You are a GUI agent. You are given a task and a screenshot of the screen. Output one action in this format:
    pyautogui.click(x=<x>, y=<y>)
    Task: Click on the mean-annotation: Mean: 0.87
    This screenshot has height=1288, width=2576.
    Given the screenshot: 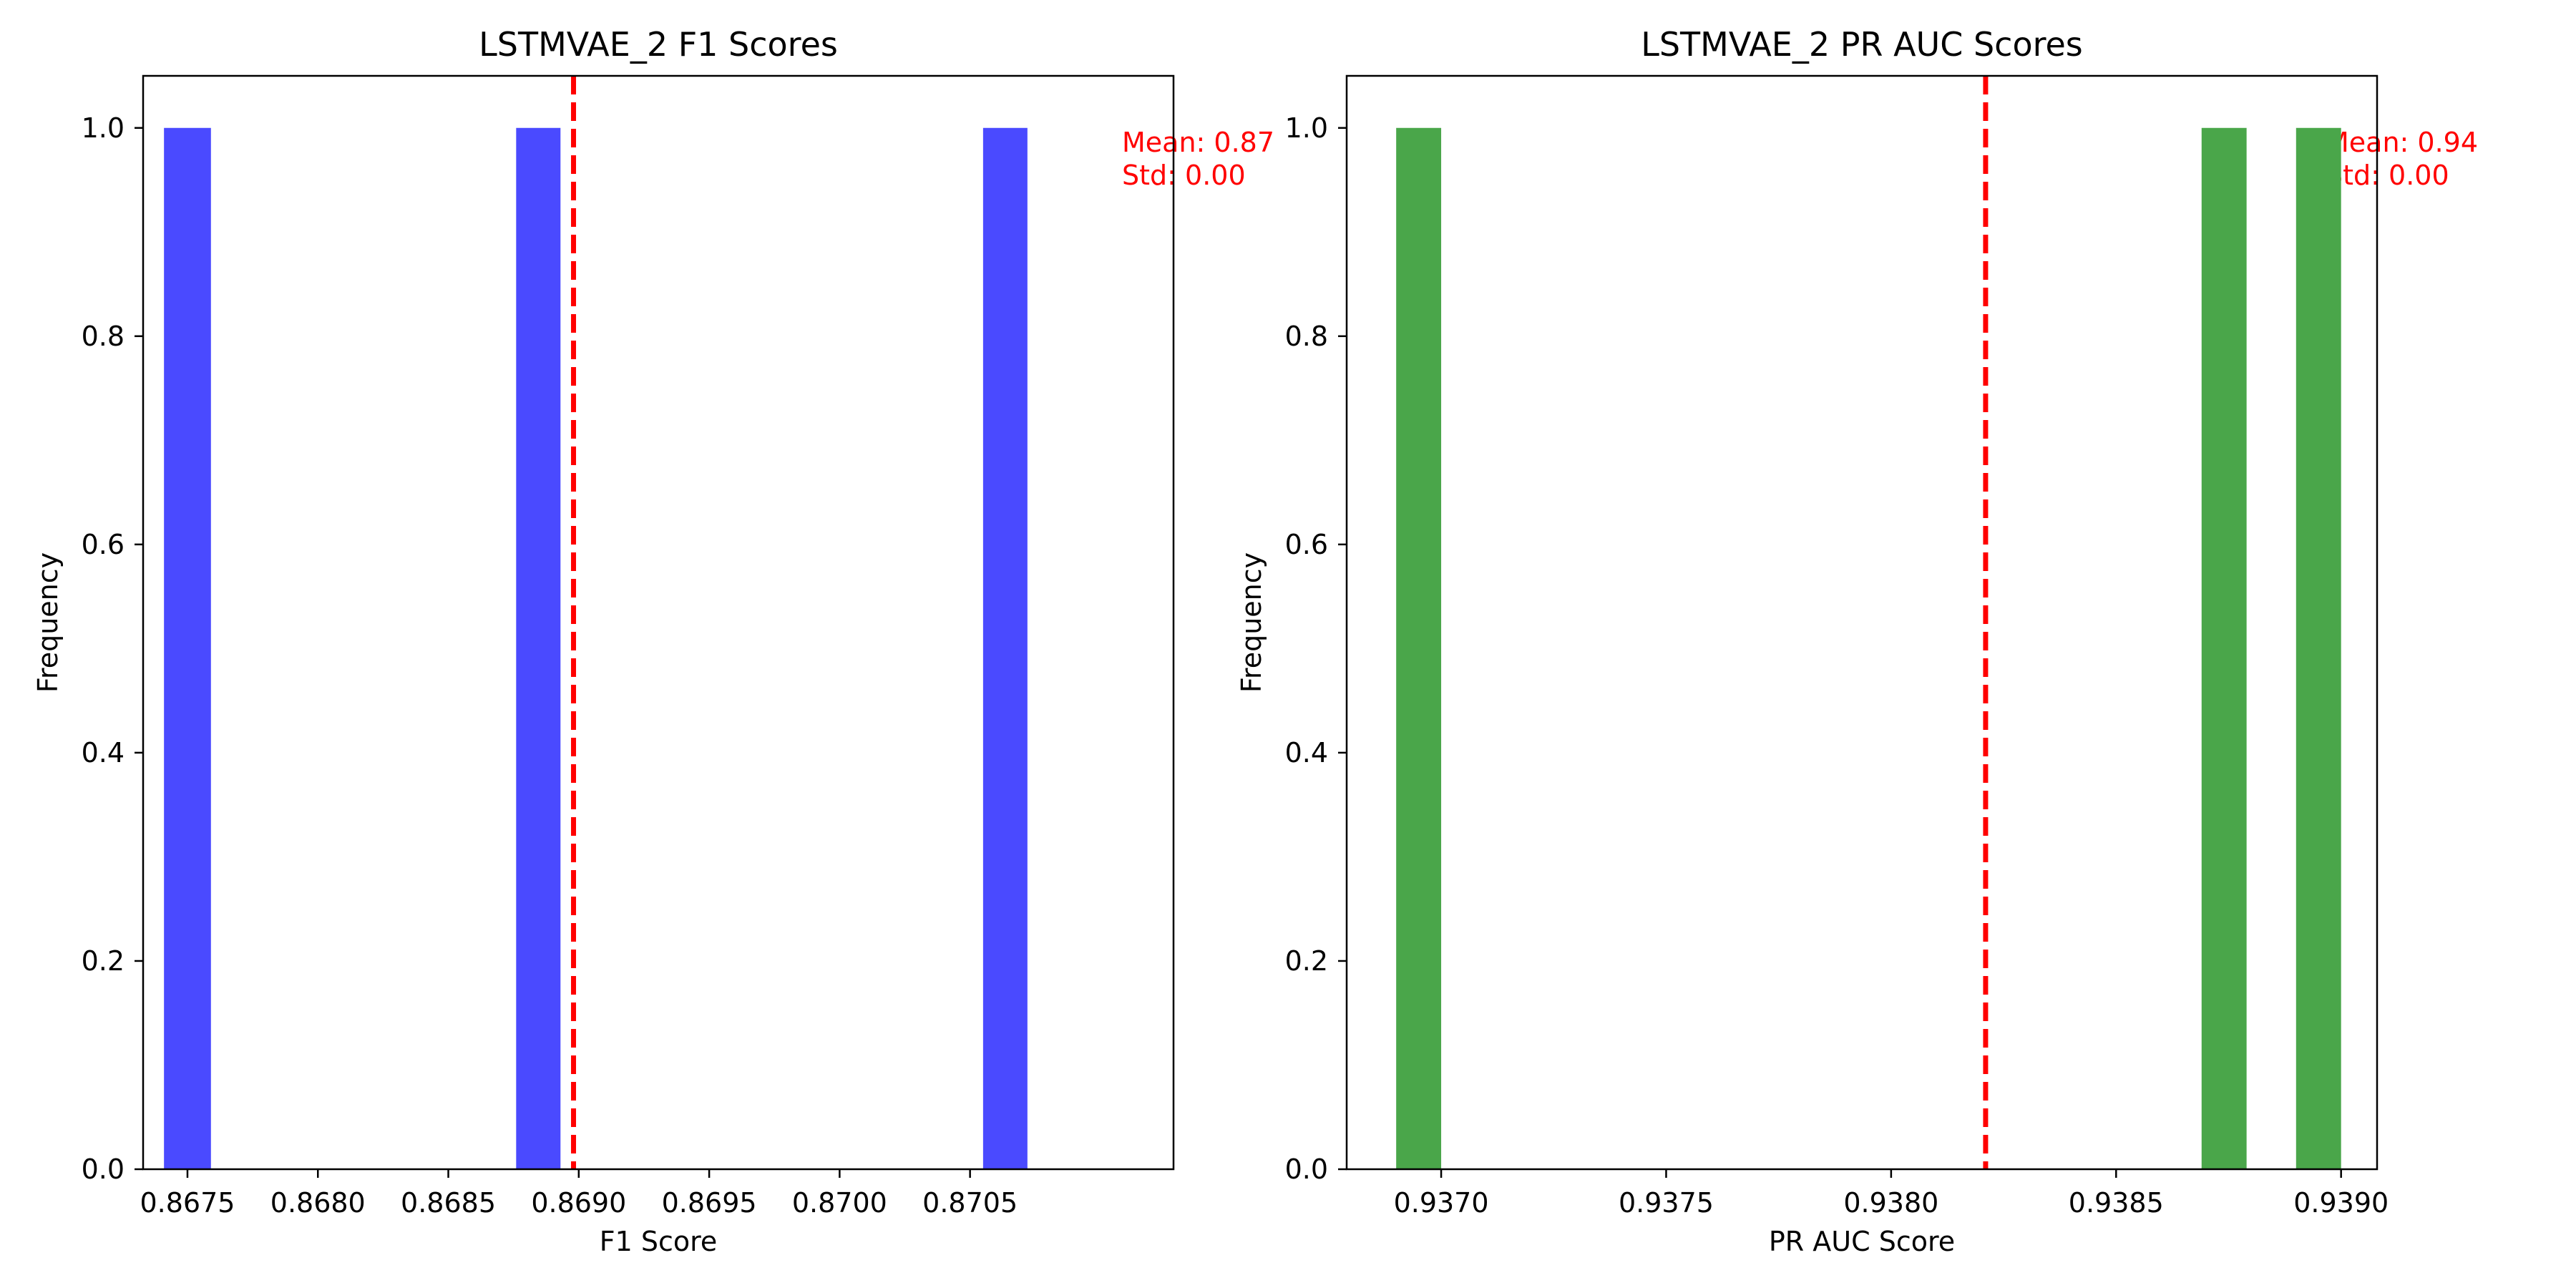 What is the action you would take?
    pyautogui.click(x=1198, y=142)
    